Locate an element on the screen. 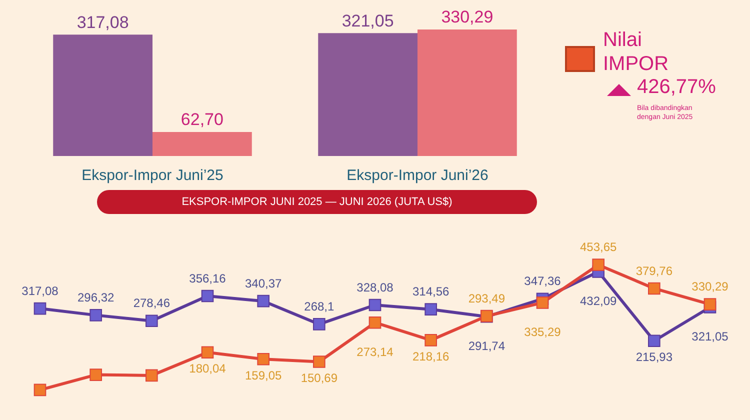 Image resolution: width=750 pixels, height=420 pixels. chart-title: EKSPOR-IMPOR JUNI 2025 — JUNI 2026 (JUTA US$) is located at coordinates (317, 202).